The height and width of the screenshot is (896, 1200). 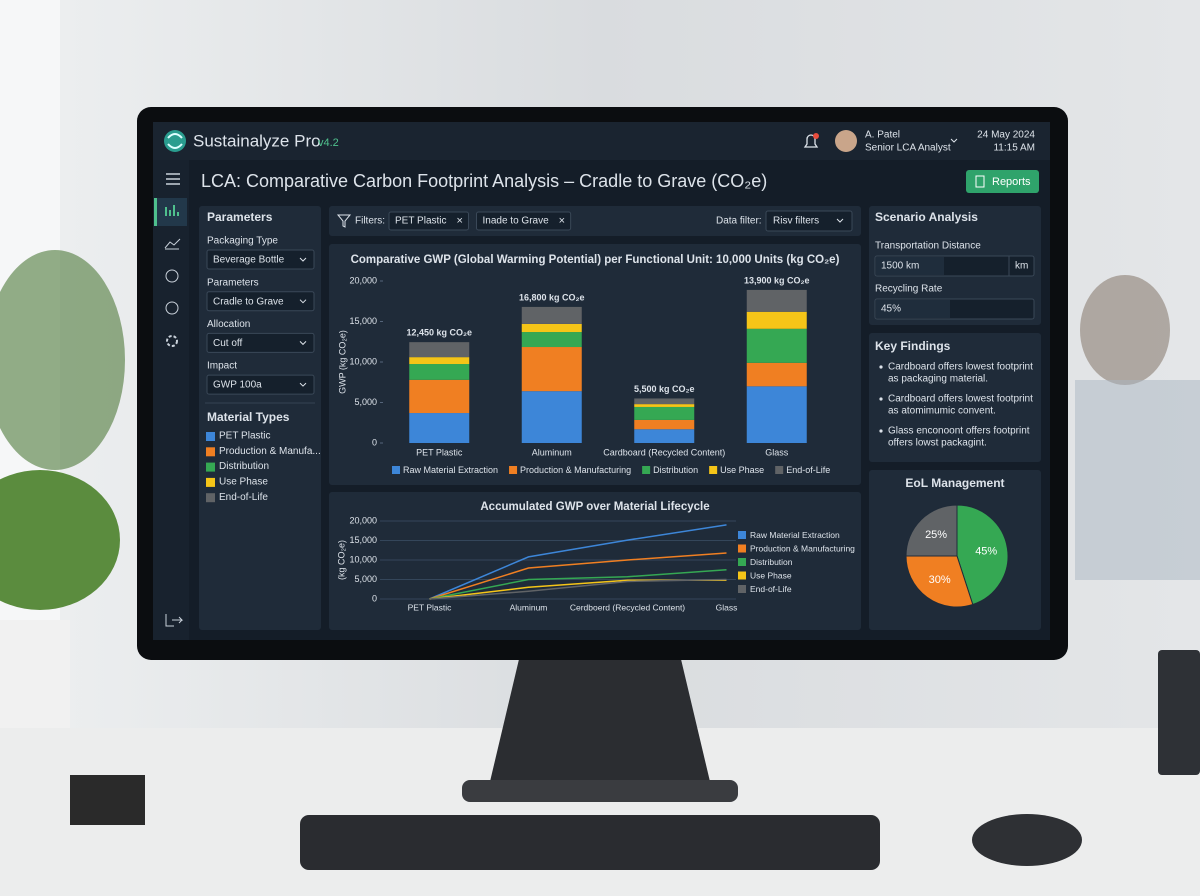 I want to click on reports-label: Reports, so click(x=1011, y=182).